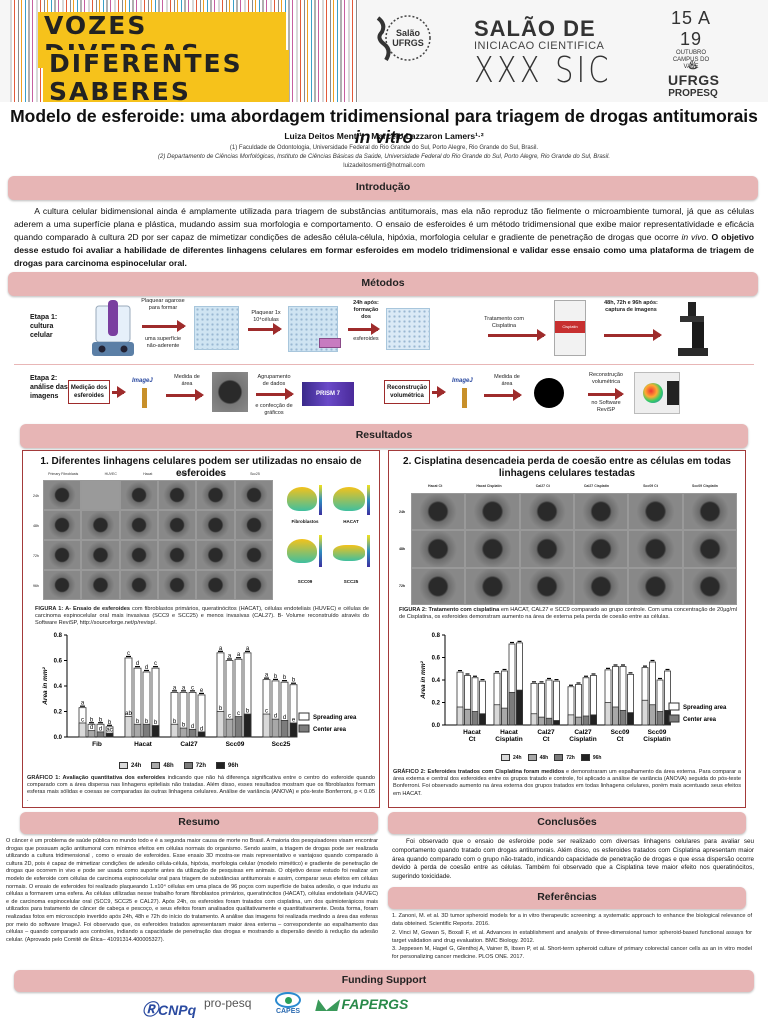 The height and width of the screenshot is (1024, 768). What do you see at coordinates (384, 166) in the screenshot?
I see `contact-email: luizadeitosmenti@hotmail.com` at bounding box center [384, 166].